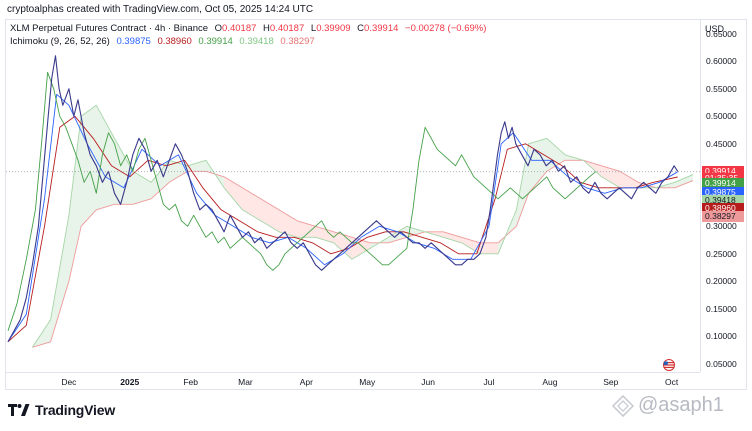  I want to click on y-tick-label: 0.05000, so click(721, 363).